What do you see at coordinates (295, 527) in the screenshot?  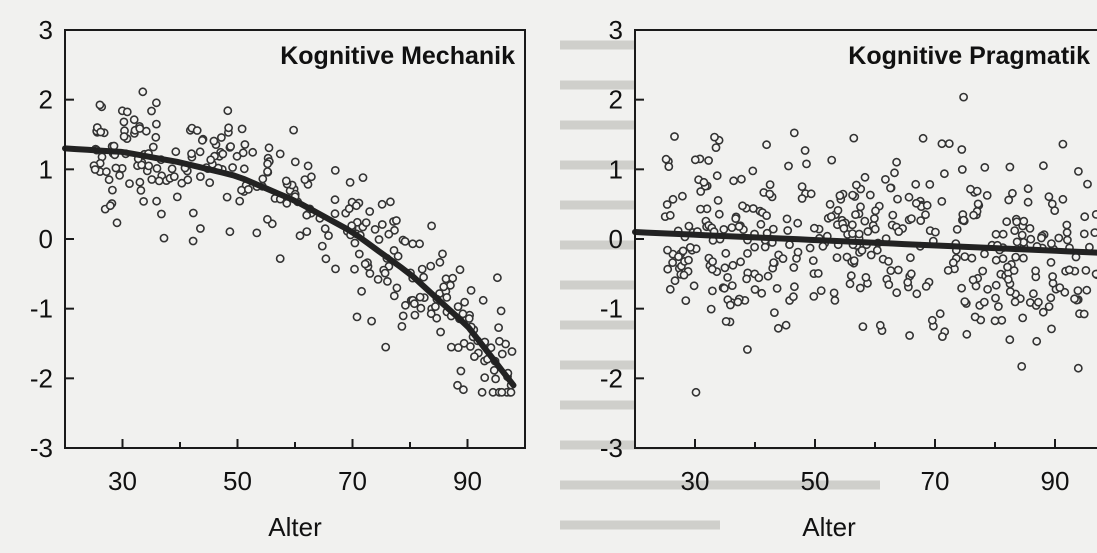 I see `x-axis-label: Alter` at bounding box center [295, 527].